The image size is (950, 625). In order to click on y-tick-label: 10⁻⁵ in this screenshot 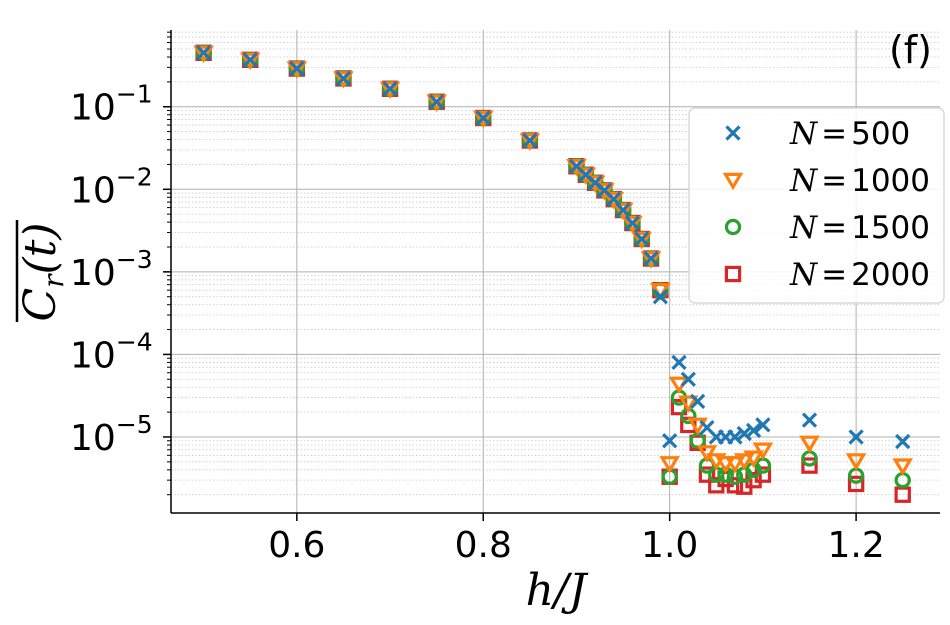, I will do `click(111, 434)`.